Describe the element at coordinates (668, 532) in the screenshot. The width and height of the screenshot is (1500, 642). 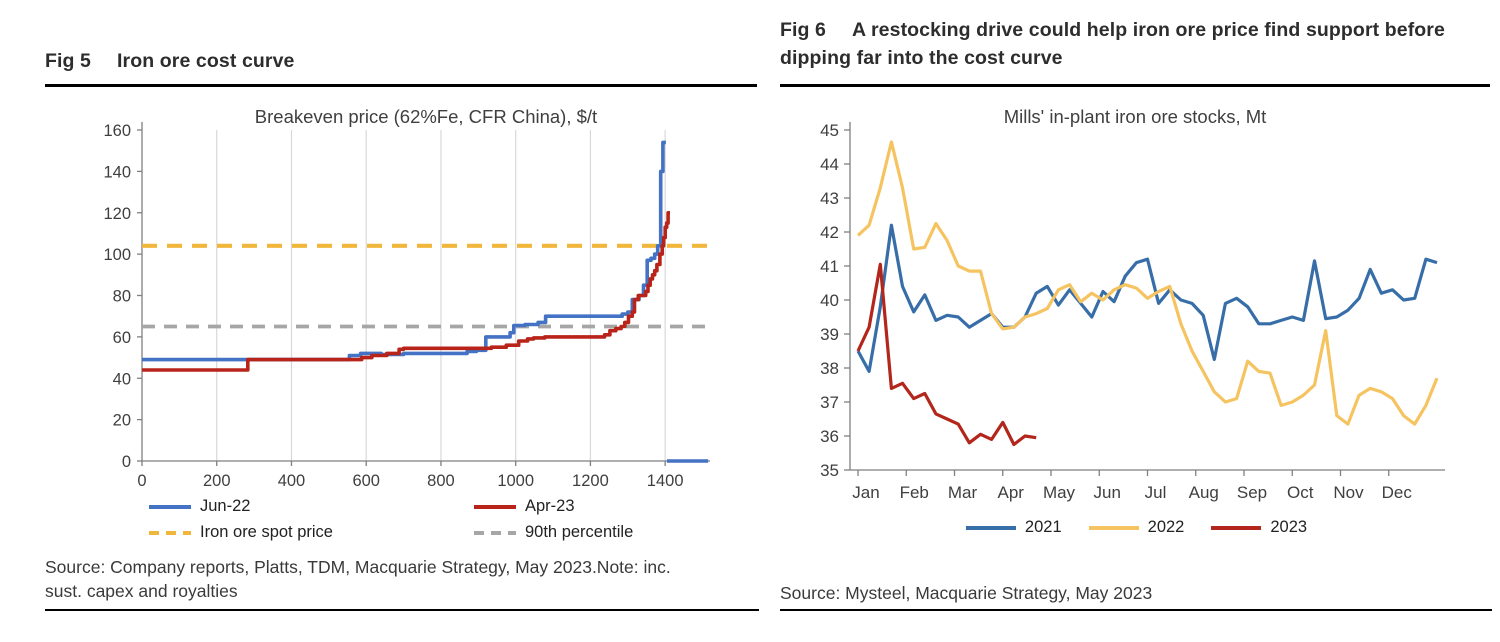
I see `legend-item-90th-percentile: 90th percentile` at that location.